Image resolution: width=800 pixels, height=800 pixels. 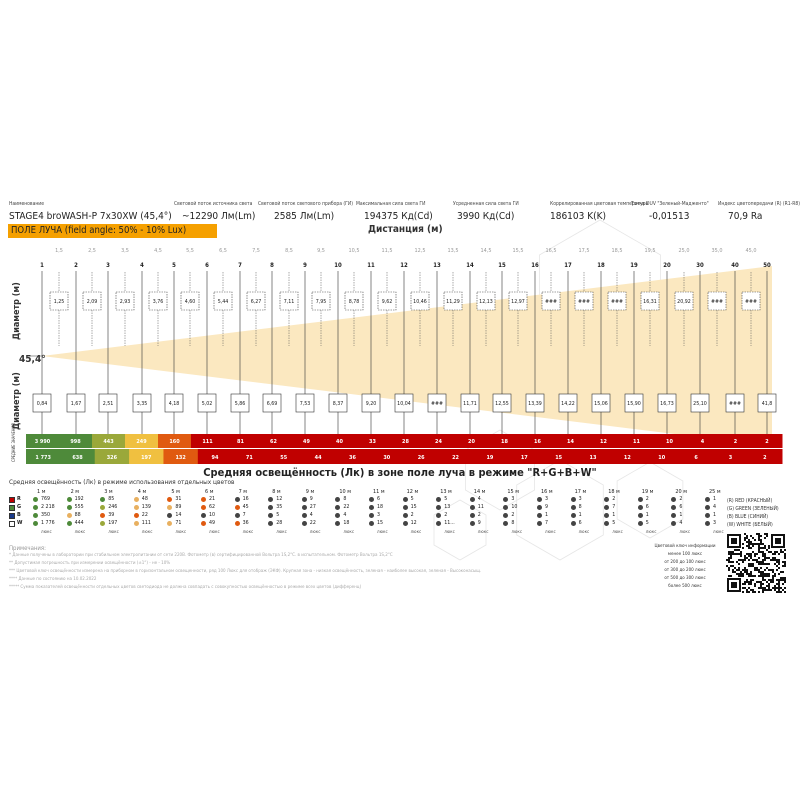 What do you see at coordinates (715, 499) in the screenshot?
I see `legend-lux-value: 1` at bounding box center [715, 499].